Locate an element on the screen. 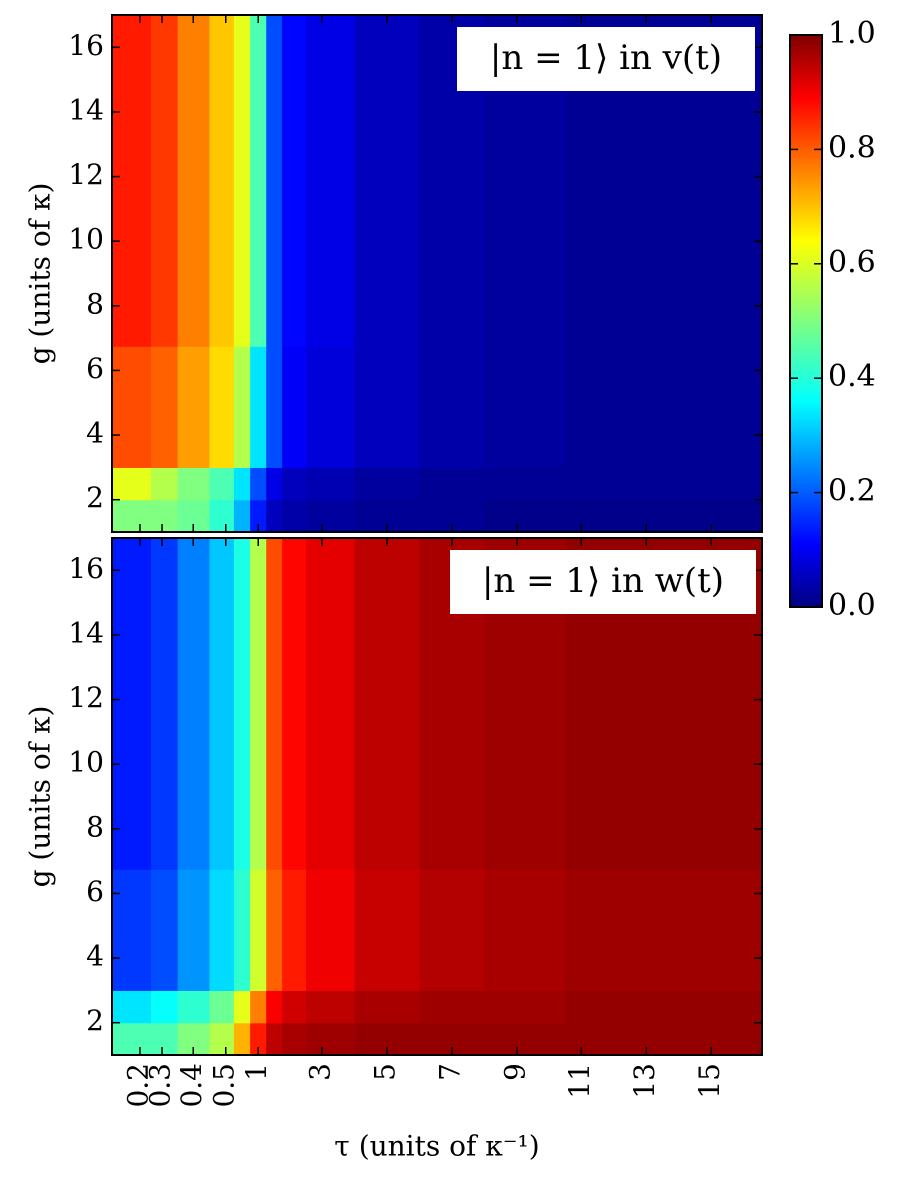  x-tick-label: 1 is located at coordinates (256, 1072).